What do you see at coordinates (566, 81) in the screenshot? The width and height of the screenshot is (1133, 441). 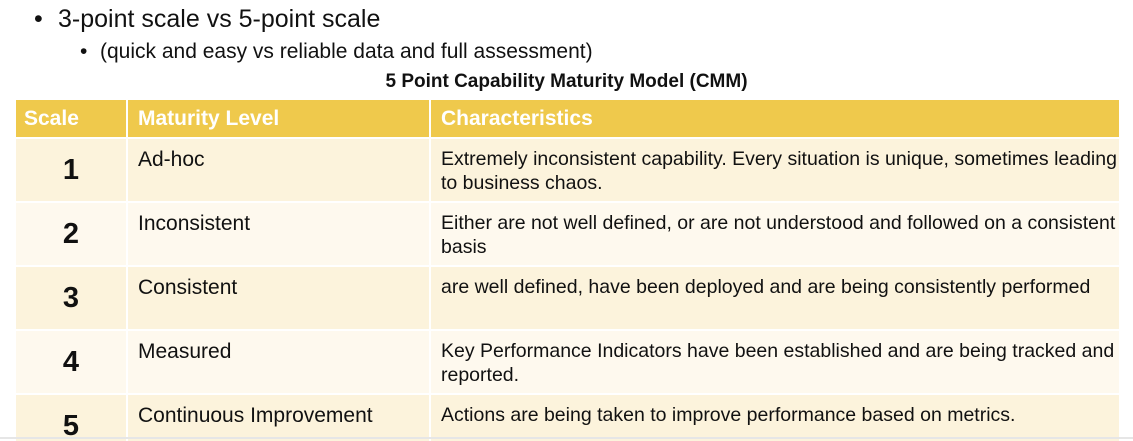 I see `table-title: 5 Point Capability Maturity Model (CMM)` at bounding box center [566, 81].